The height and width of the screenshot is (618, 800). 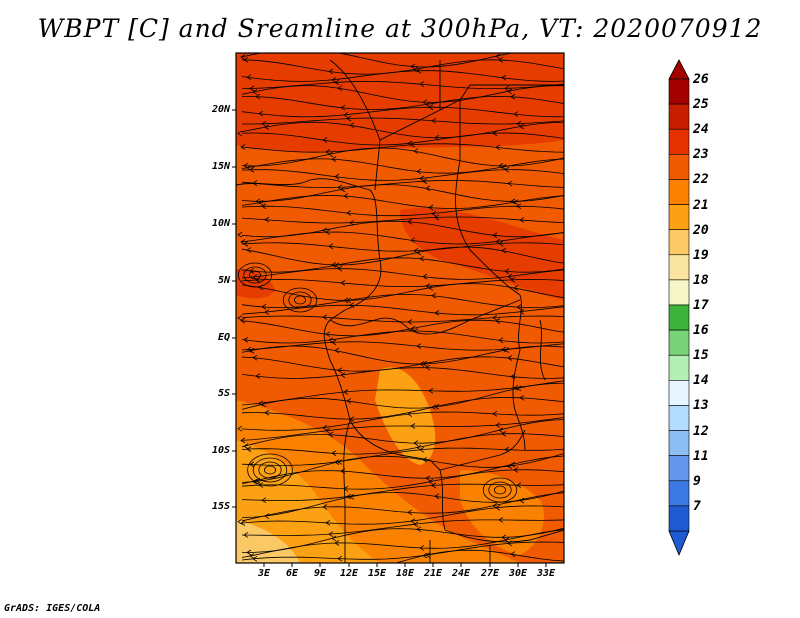 I want to click on field-north-darkred, so click(x=400, y=103).